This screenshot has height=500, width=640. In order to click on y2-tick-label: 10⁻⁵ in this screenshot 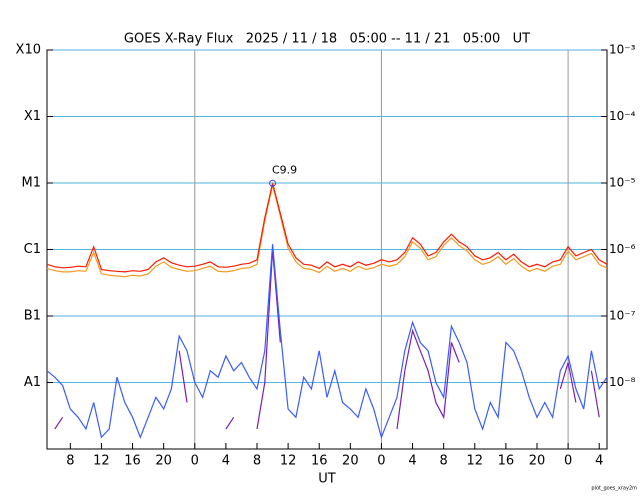, I will do `click(622, 183)`.